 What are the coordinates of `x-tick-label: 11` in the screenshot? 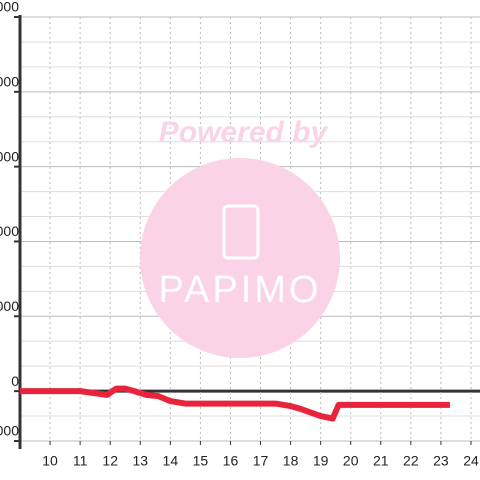 It's located at (80, 461).